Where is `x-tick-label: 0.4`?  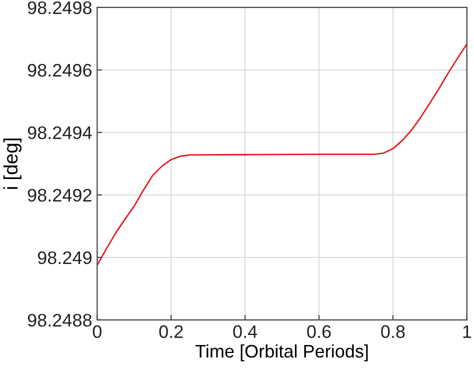
x-tick-label: 0.4 is located at coordinates (245, 331).